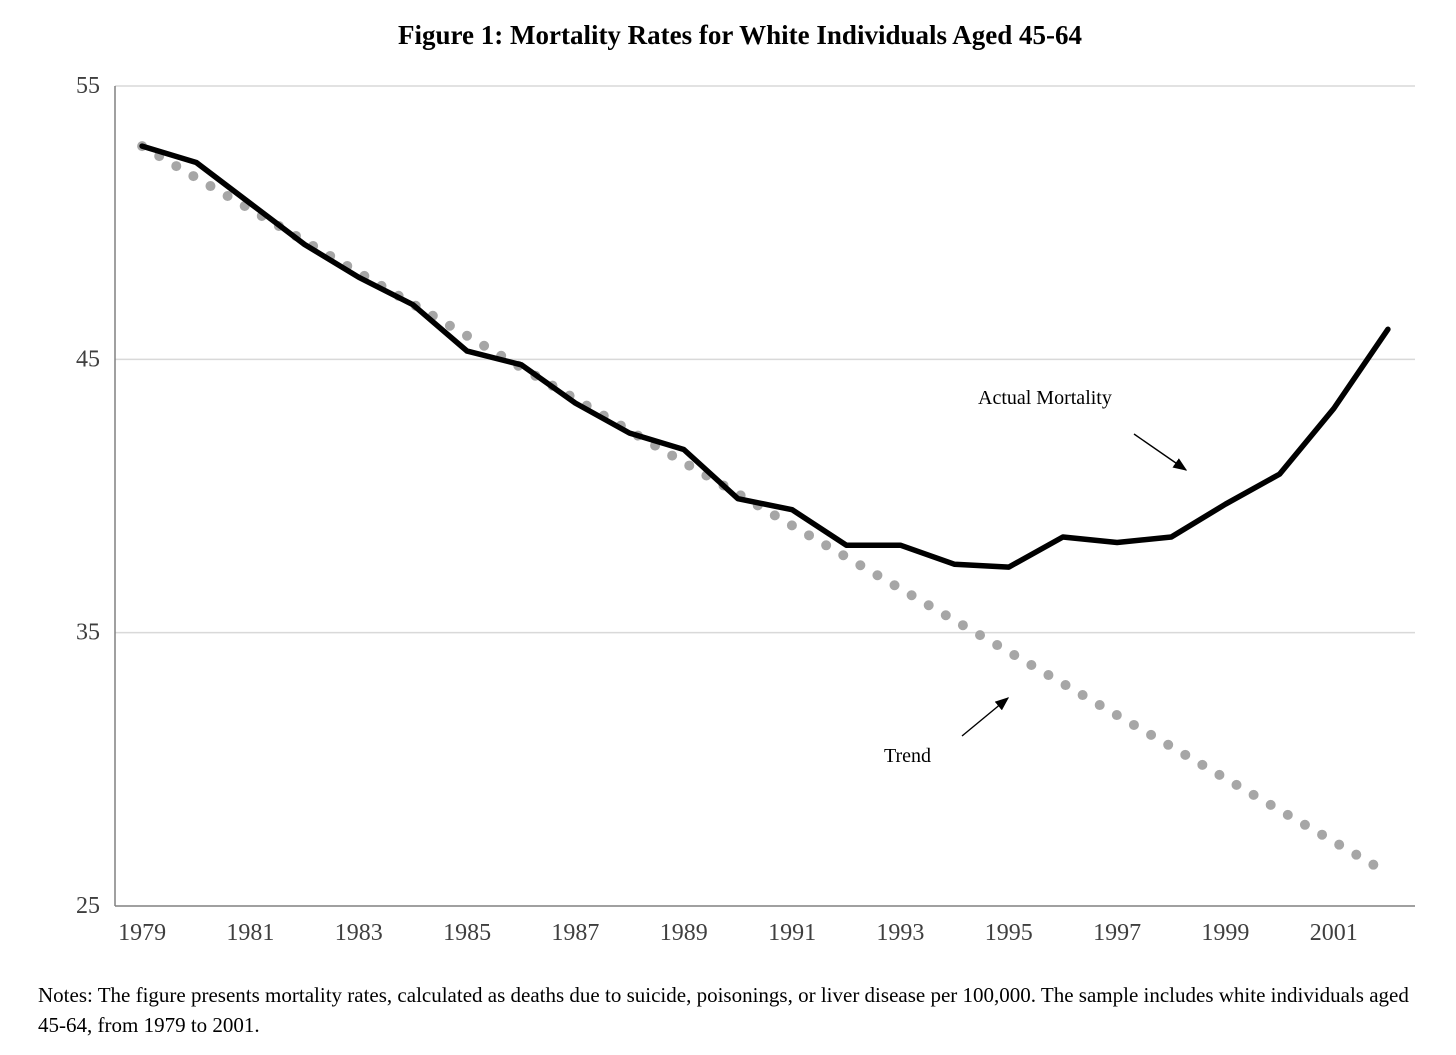 This screenshot has height=1055, width=1456. Describe the element at coordinates (985, 717) in the screenshot. I see `trend-arrow` at that location.